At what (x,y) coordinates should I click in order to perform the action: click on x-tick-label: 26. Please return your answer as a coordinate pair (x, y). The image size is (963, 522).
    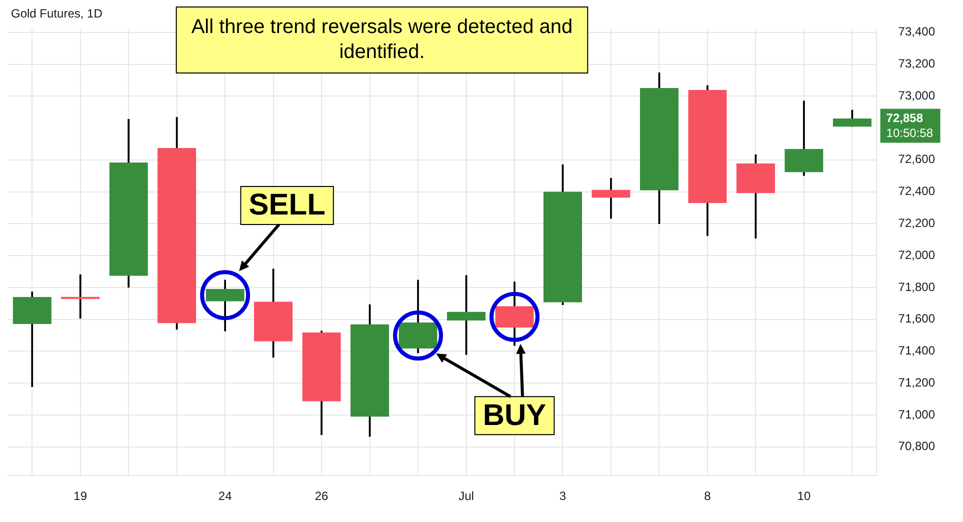
    Looking at the image, I should click on (321, 496).